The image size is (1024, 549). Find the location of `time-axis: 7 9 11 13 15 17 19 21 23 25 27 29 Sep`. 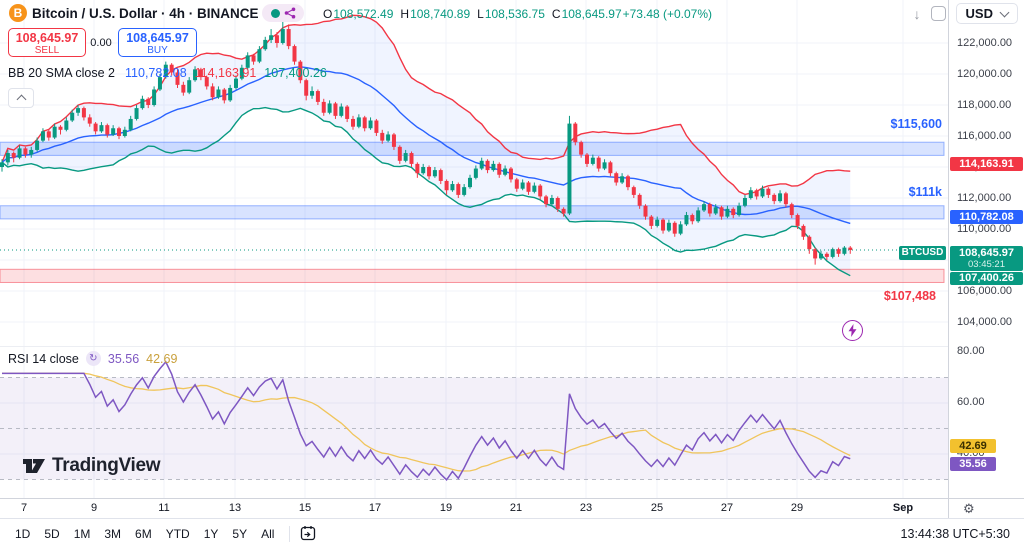

time-axis: 7 9 11 13 15 17 19 21 23 25 27 29 Sep is located at coordinates (474, 508).